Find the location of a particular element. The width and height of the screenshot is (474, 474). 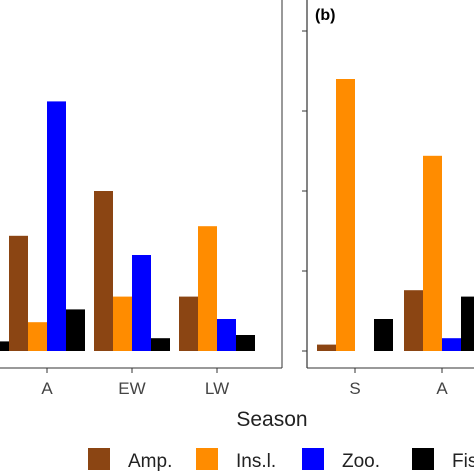

bar-panel2-A-zoo is located at coordinates (451, 344).